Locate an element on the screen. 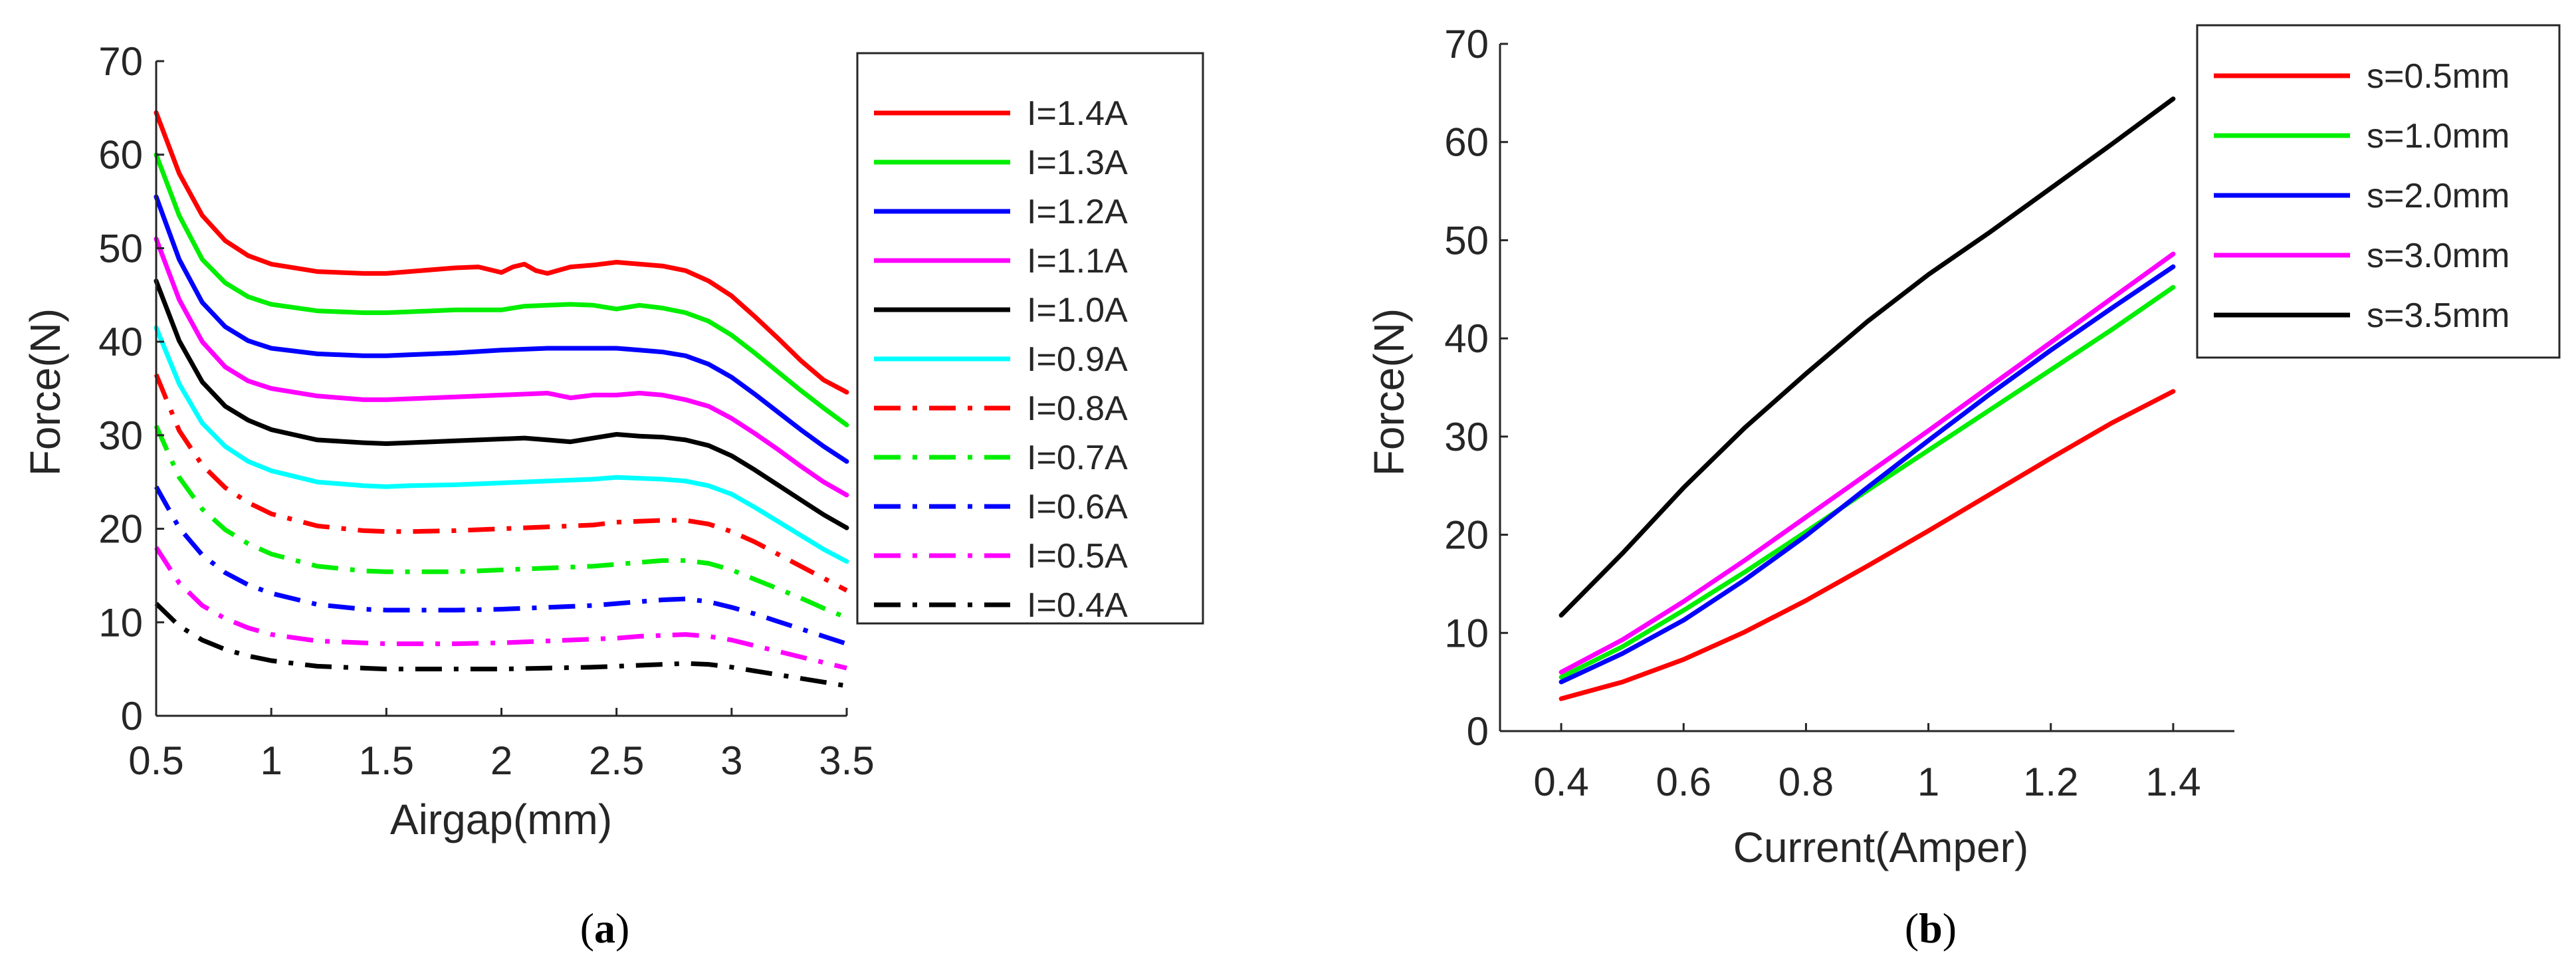 The image size is (2576, 979). series-line-b-s3_5mm is located at coordinates (1867, 357).